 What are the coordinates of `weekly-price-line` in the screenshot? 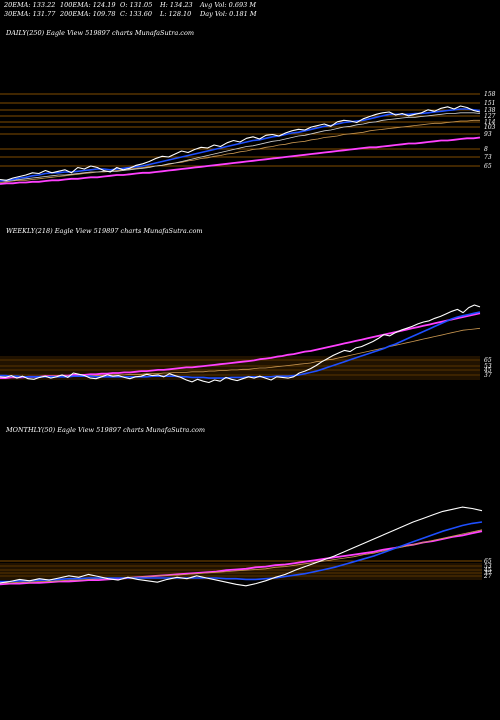 It's located at (240, 344).